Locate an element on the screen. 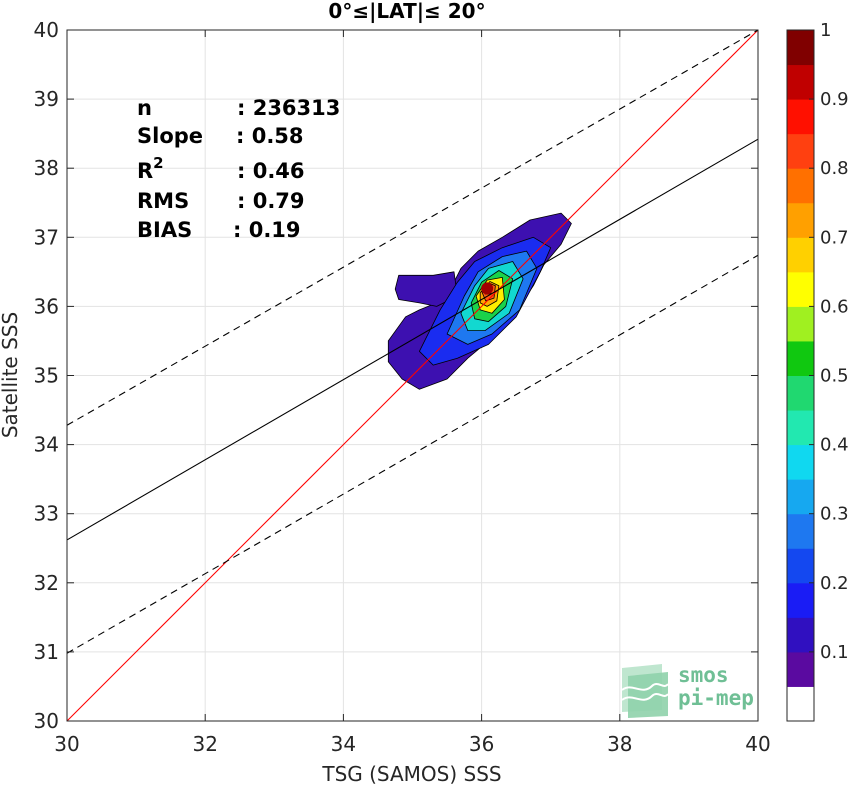  smos-pimep-logo: smos pi-mep is located at coordinates (687, 690).